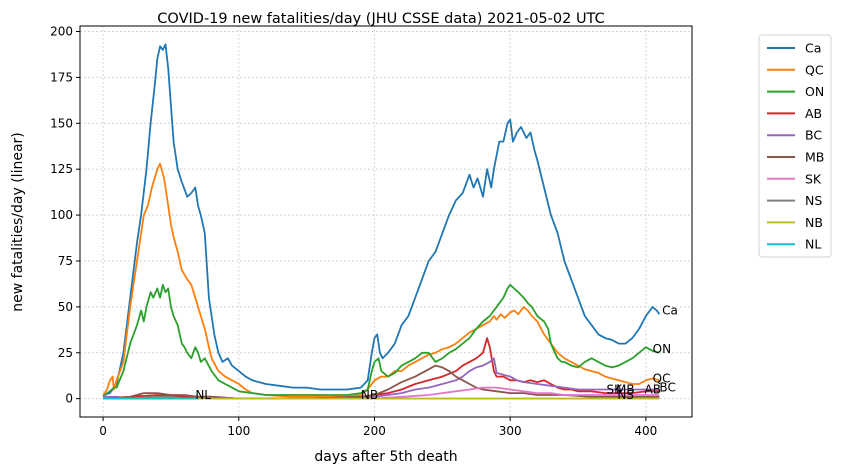 This screenshot has width=842, height=474. Describe the element at coordinates (61, 32) in the screenshot. I see `y-tick-label: 200` at that location.